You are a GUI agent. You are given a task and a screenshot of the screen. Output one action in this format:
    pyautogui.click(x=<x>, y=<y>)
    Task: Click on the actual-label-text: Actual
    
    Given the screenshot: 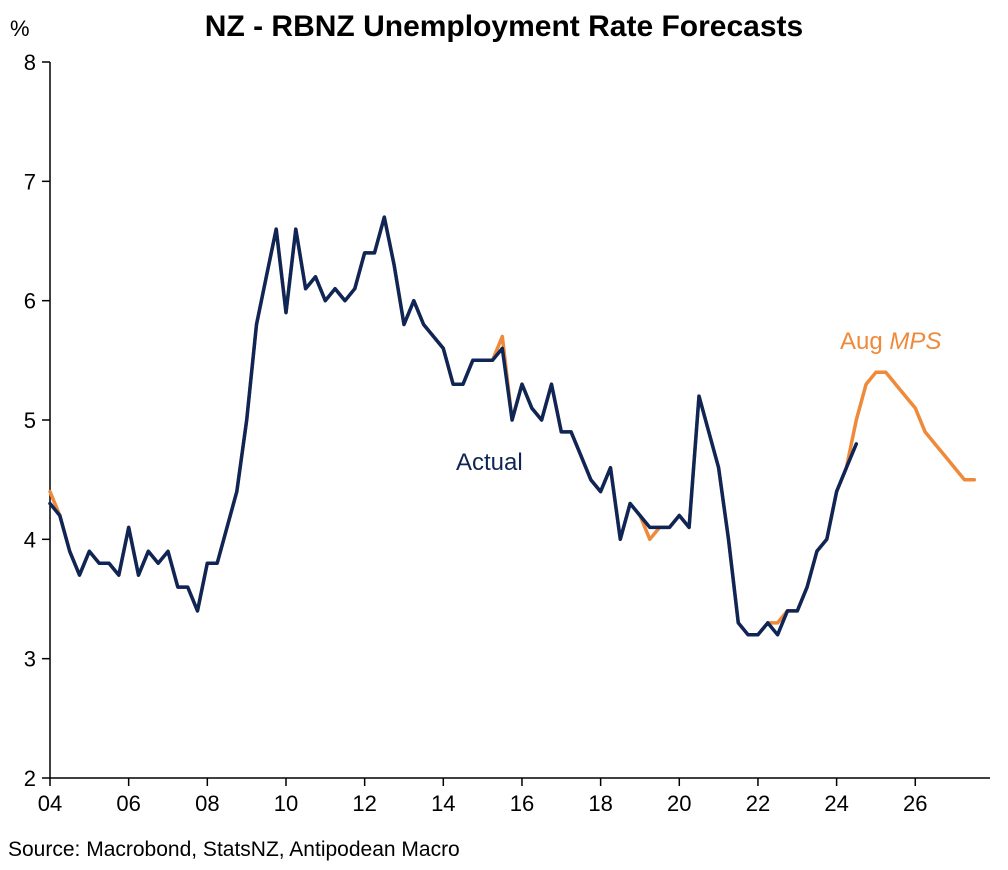 What is the action you would take?
    pyautogui.click(x=489, y=462)
    